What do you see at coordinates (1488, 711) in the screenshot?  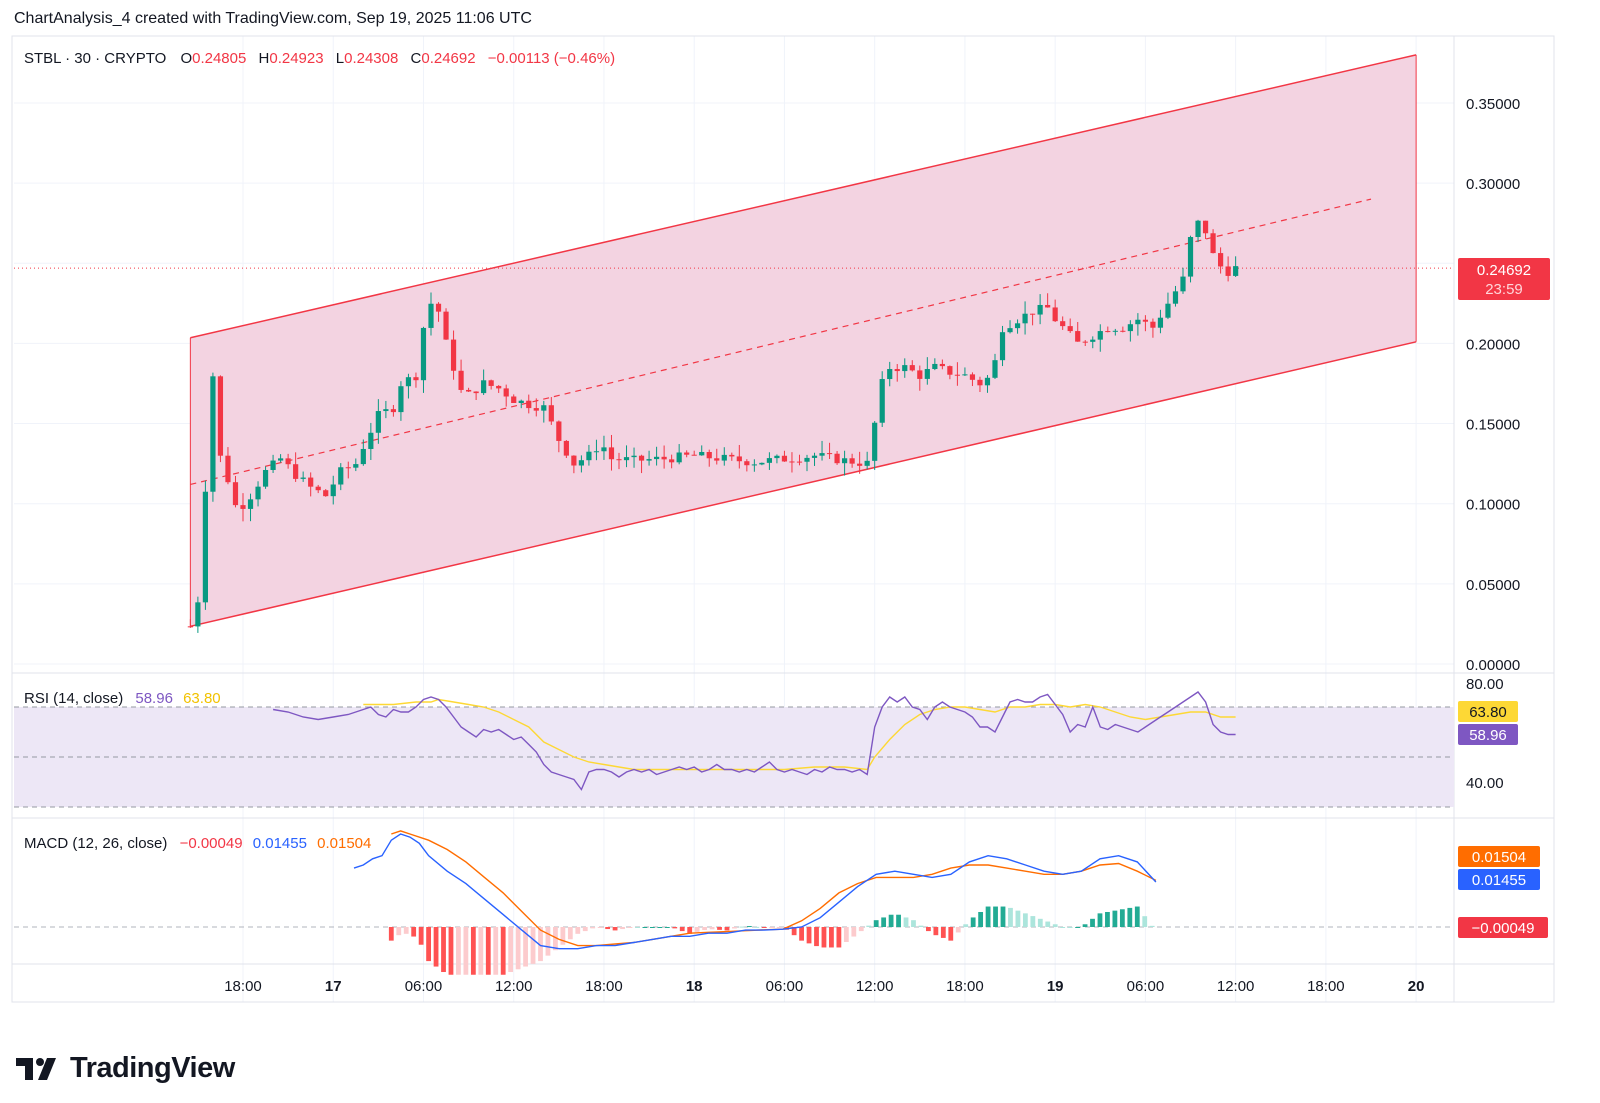 I see `rsi-ma-badge: 63.80` at bounding box center [1488, 711].